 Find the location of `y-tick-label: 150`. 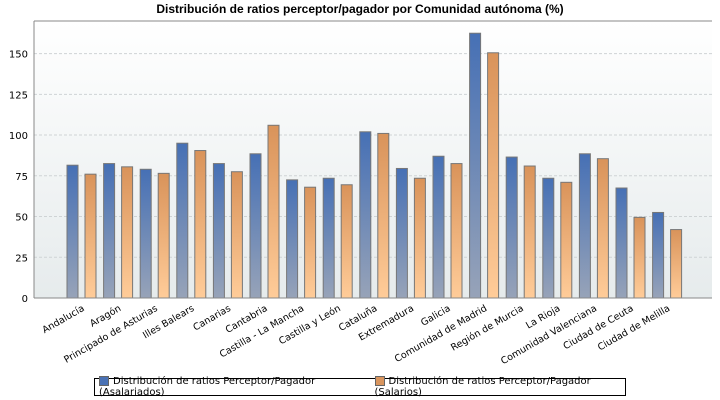

y-tick-label: 150 is located at coordinates (18, 55).